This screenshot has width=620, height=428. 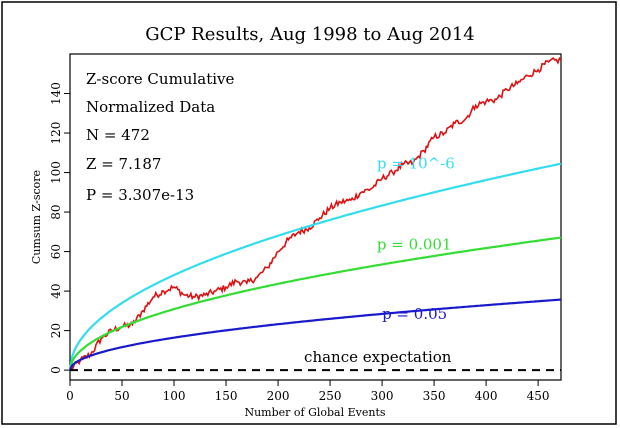 What do you see at coordinates (226, 396) in the screenshot?
I see `x-tick-label: 150` at bounding box center [226, 396].